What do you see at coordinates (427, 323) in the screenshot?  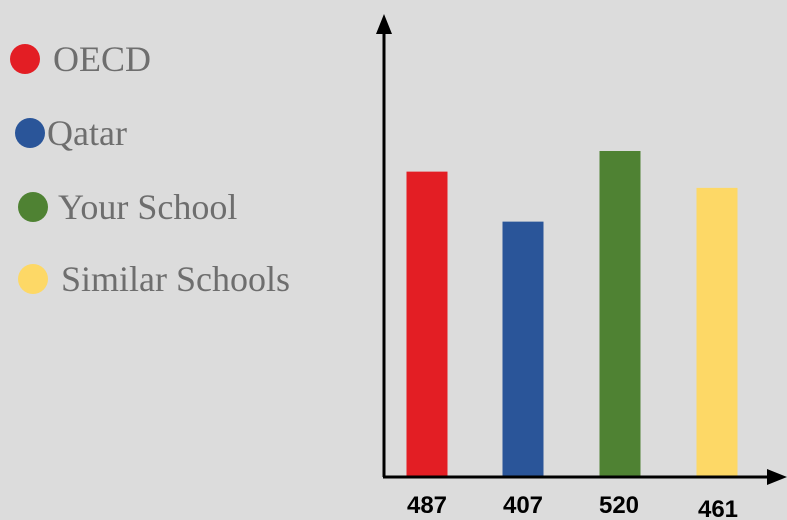 I see `bar-oecd` at bounding box center [427, 323].